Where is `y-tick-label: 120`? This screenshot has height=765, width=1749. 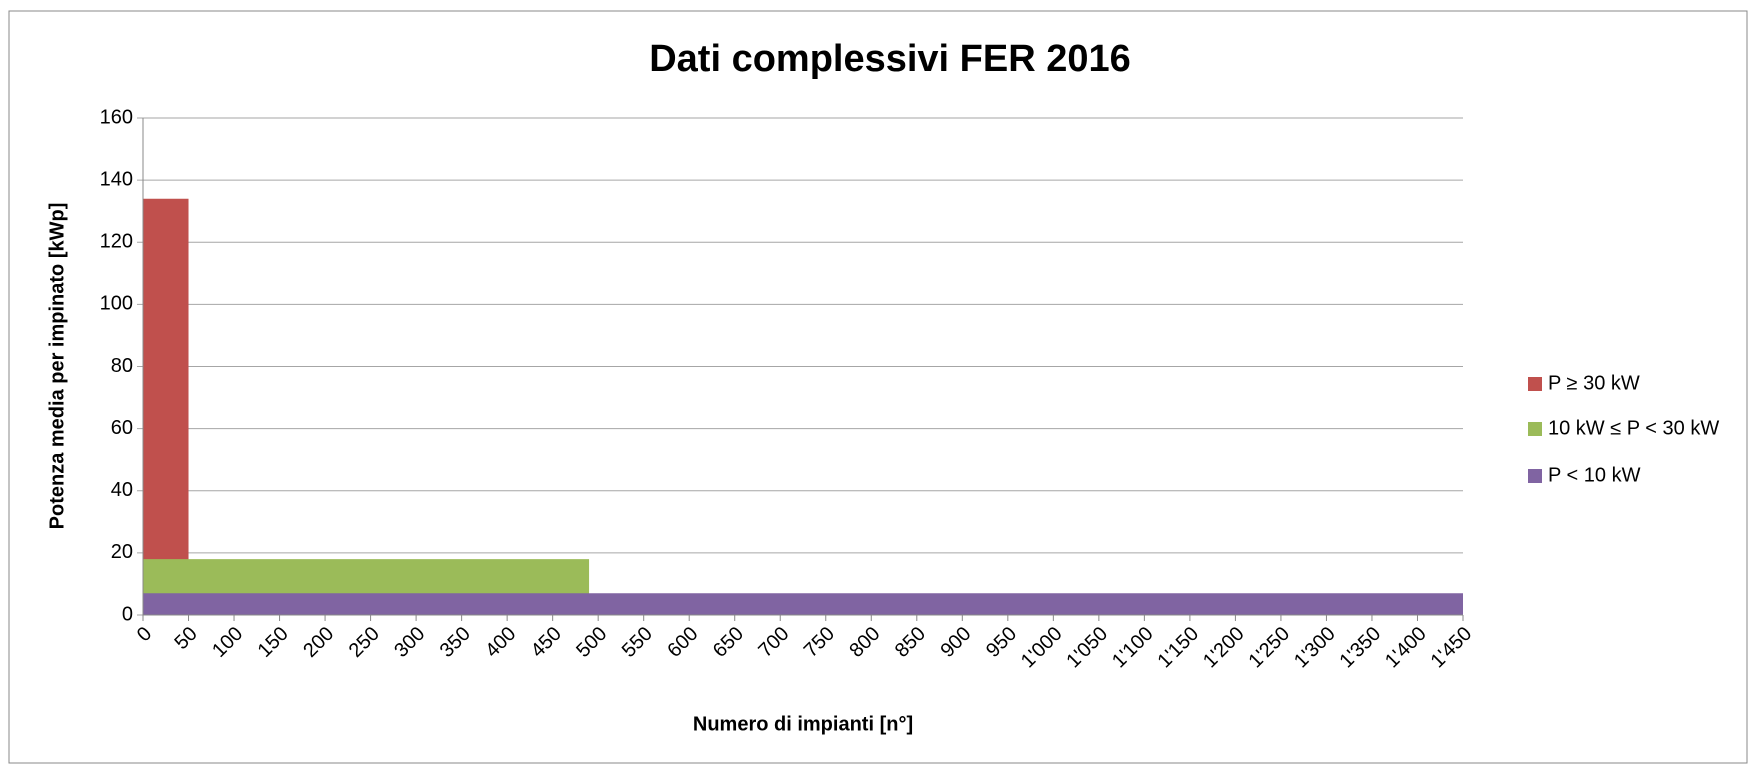
y-tick-label: 120 is located at coordinates (116, 242).